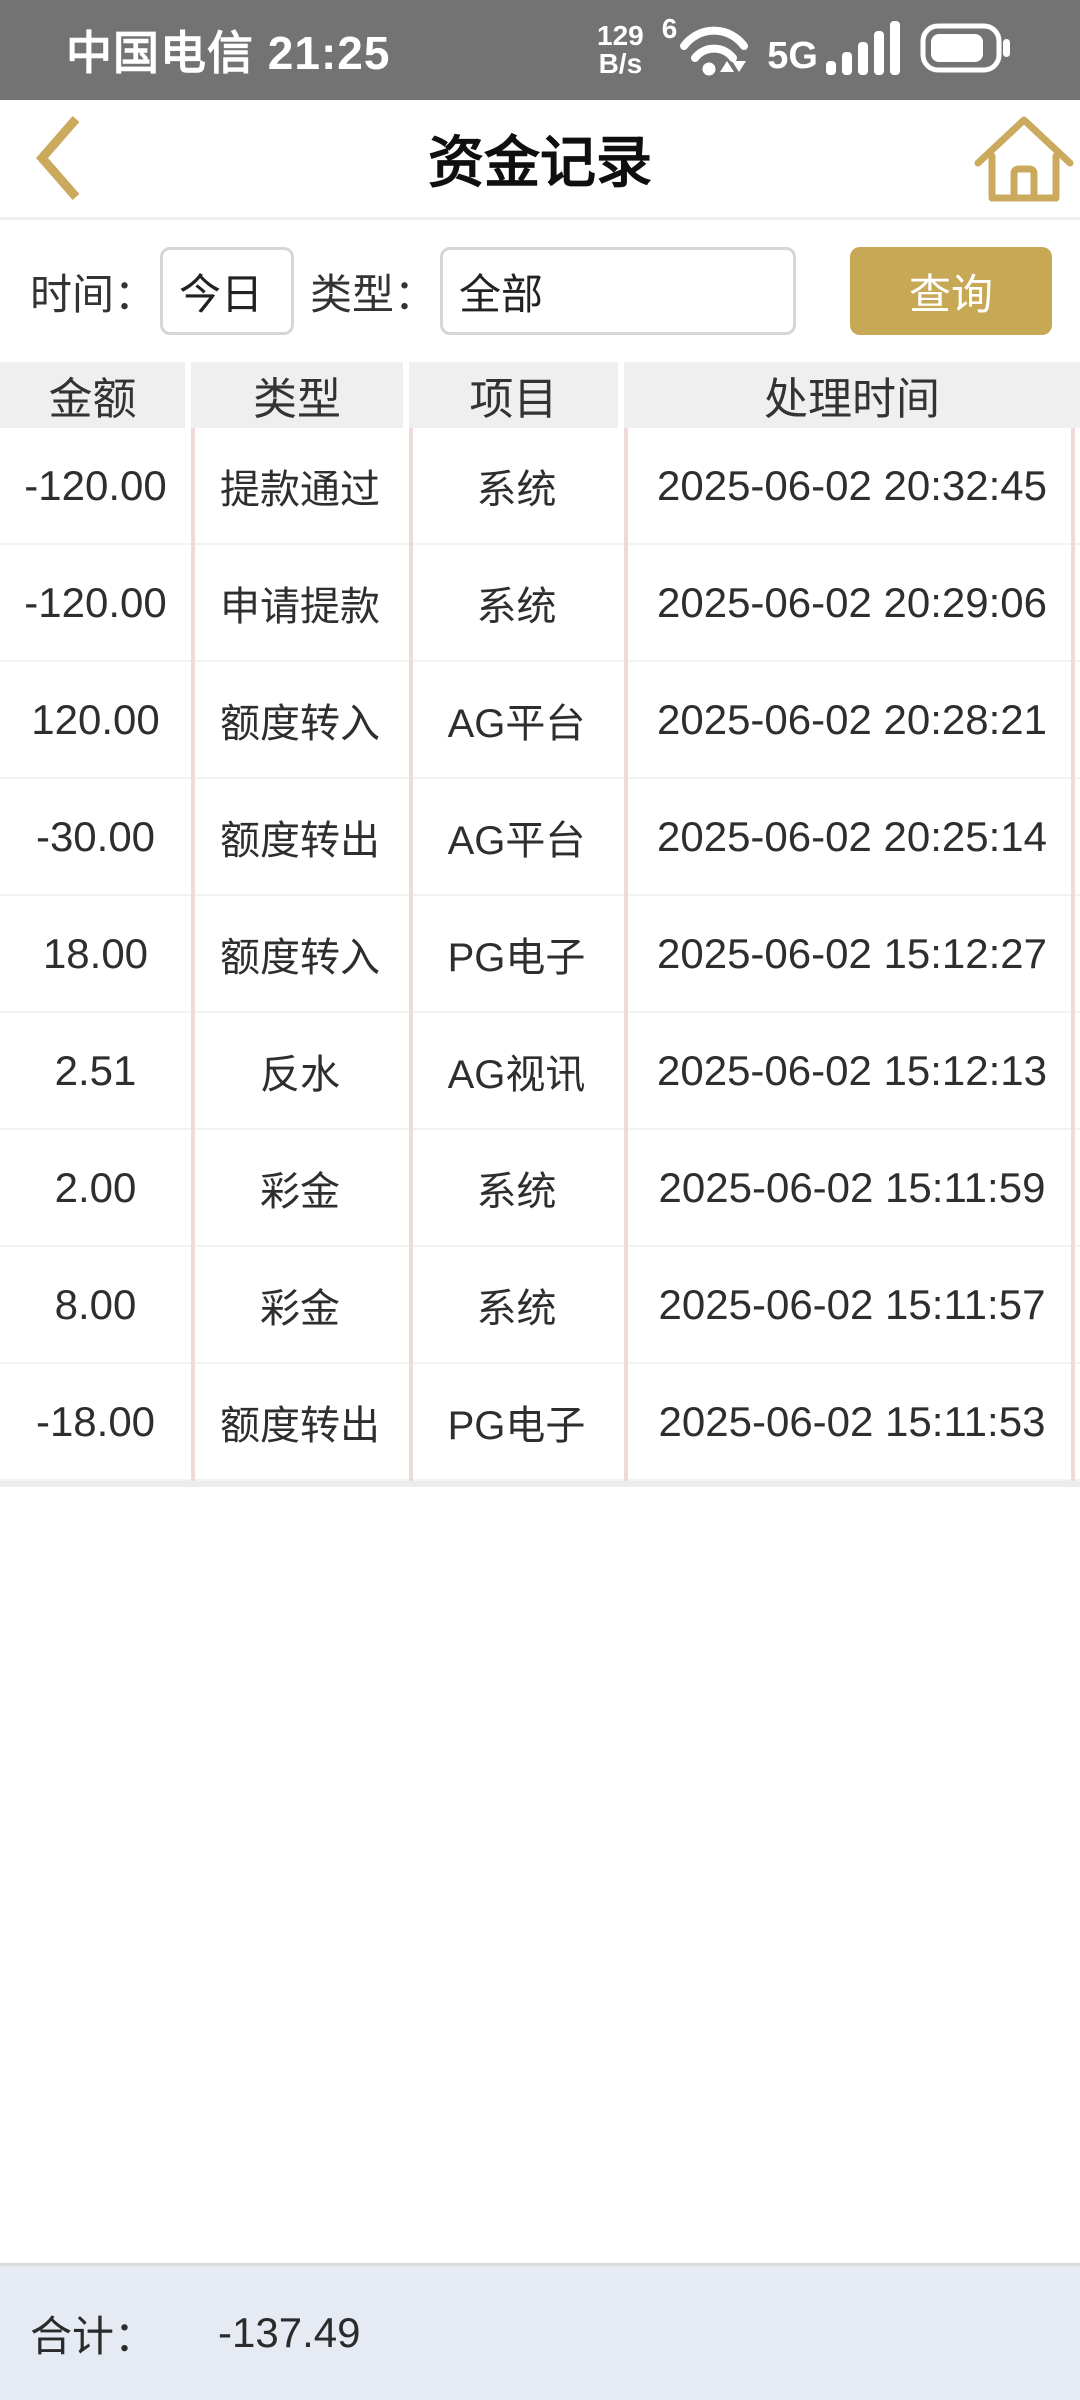  I want to click on network-speed-value: 129, so click(620, 35).